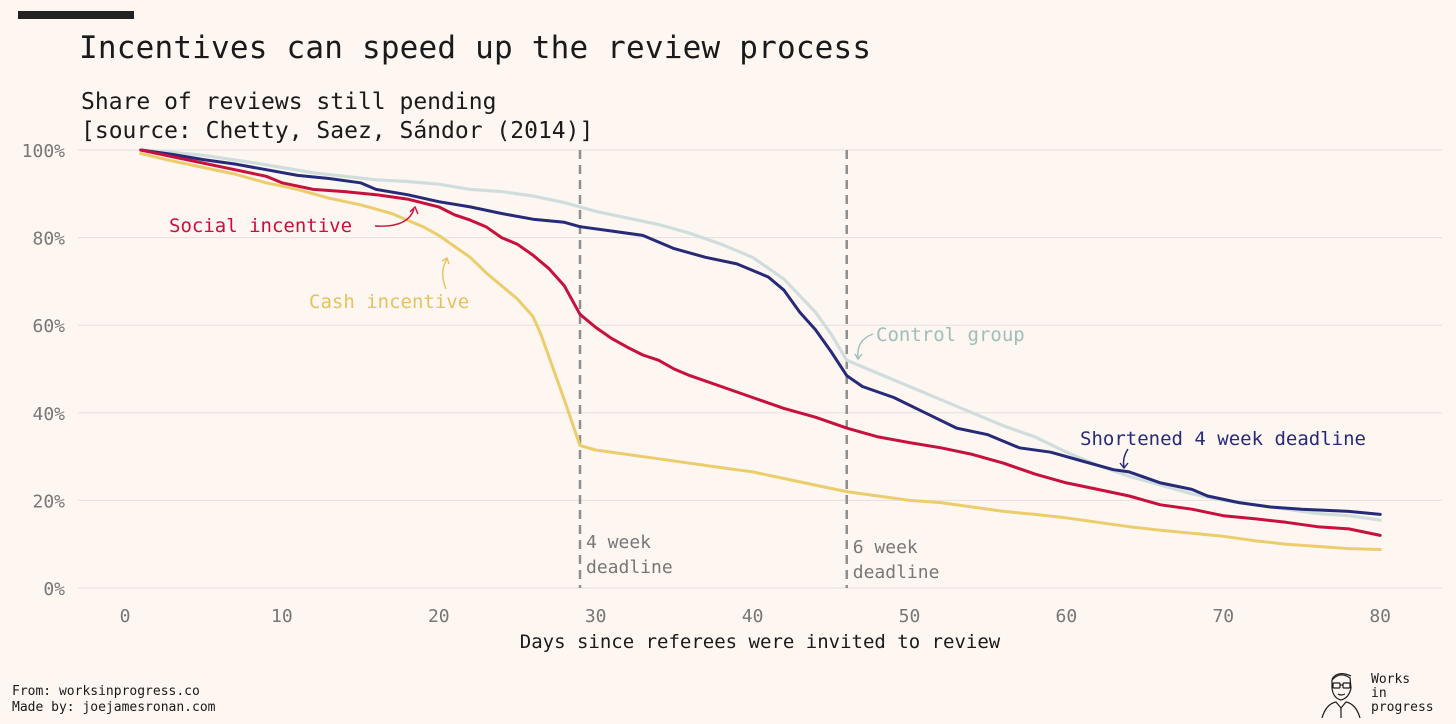 This screenshot has width=1456, height=724. What do you see at coordinates (910, 616) in the screenshot?
I see `x-tick-label: 50` at bounding box center [910, 616].